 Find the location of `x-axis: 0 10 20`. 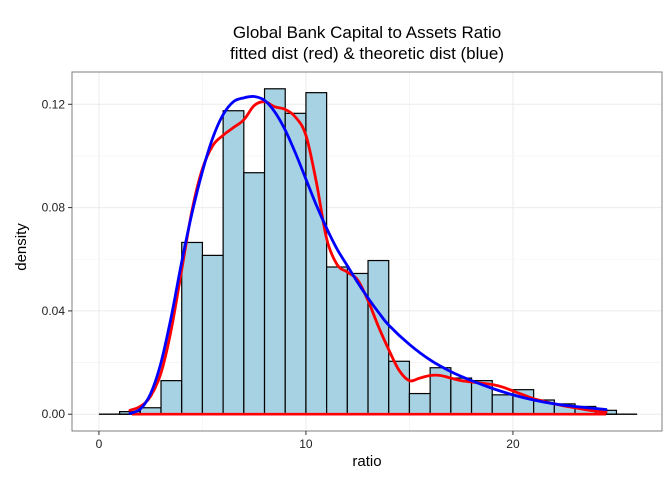

x-axis: 0 10 20 is located at coordinates (308, 441).